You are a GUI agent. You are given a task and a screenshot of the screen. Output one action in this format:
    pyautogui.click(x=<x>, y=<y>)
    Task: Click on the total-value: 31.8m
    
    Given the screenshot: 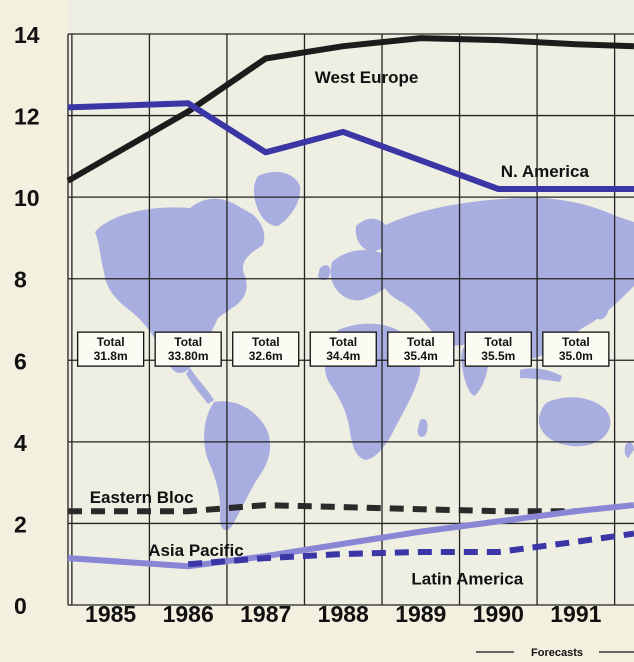 What is the action you would take?
    pyautogui.click(x=111, y=356)
    